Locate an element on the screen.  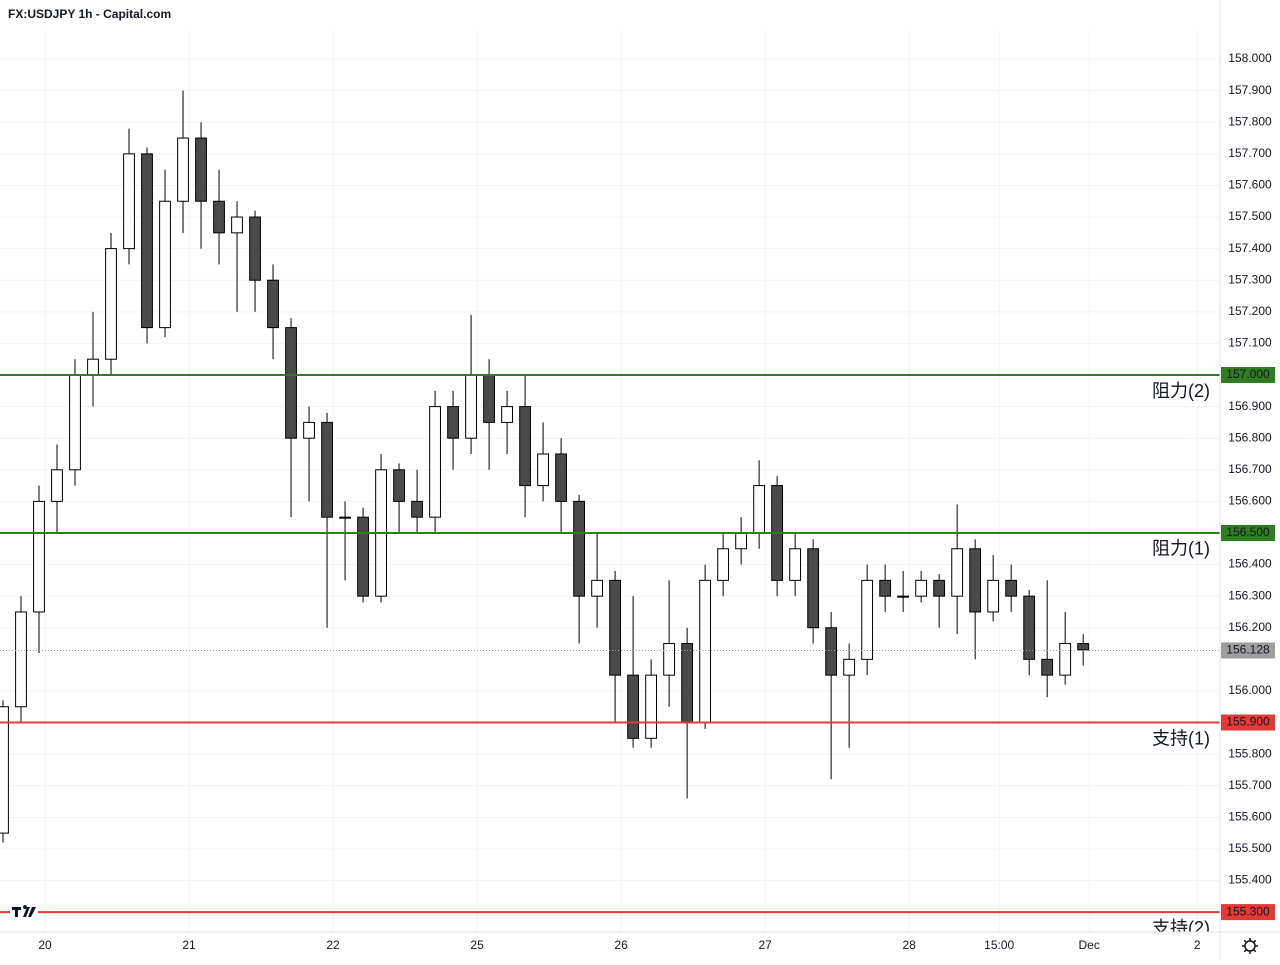
x-tick-label: 21 is located at coordinates (189, 945).